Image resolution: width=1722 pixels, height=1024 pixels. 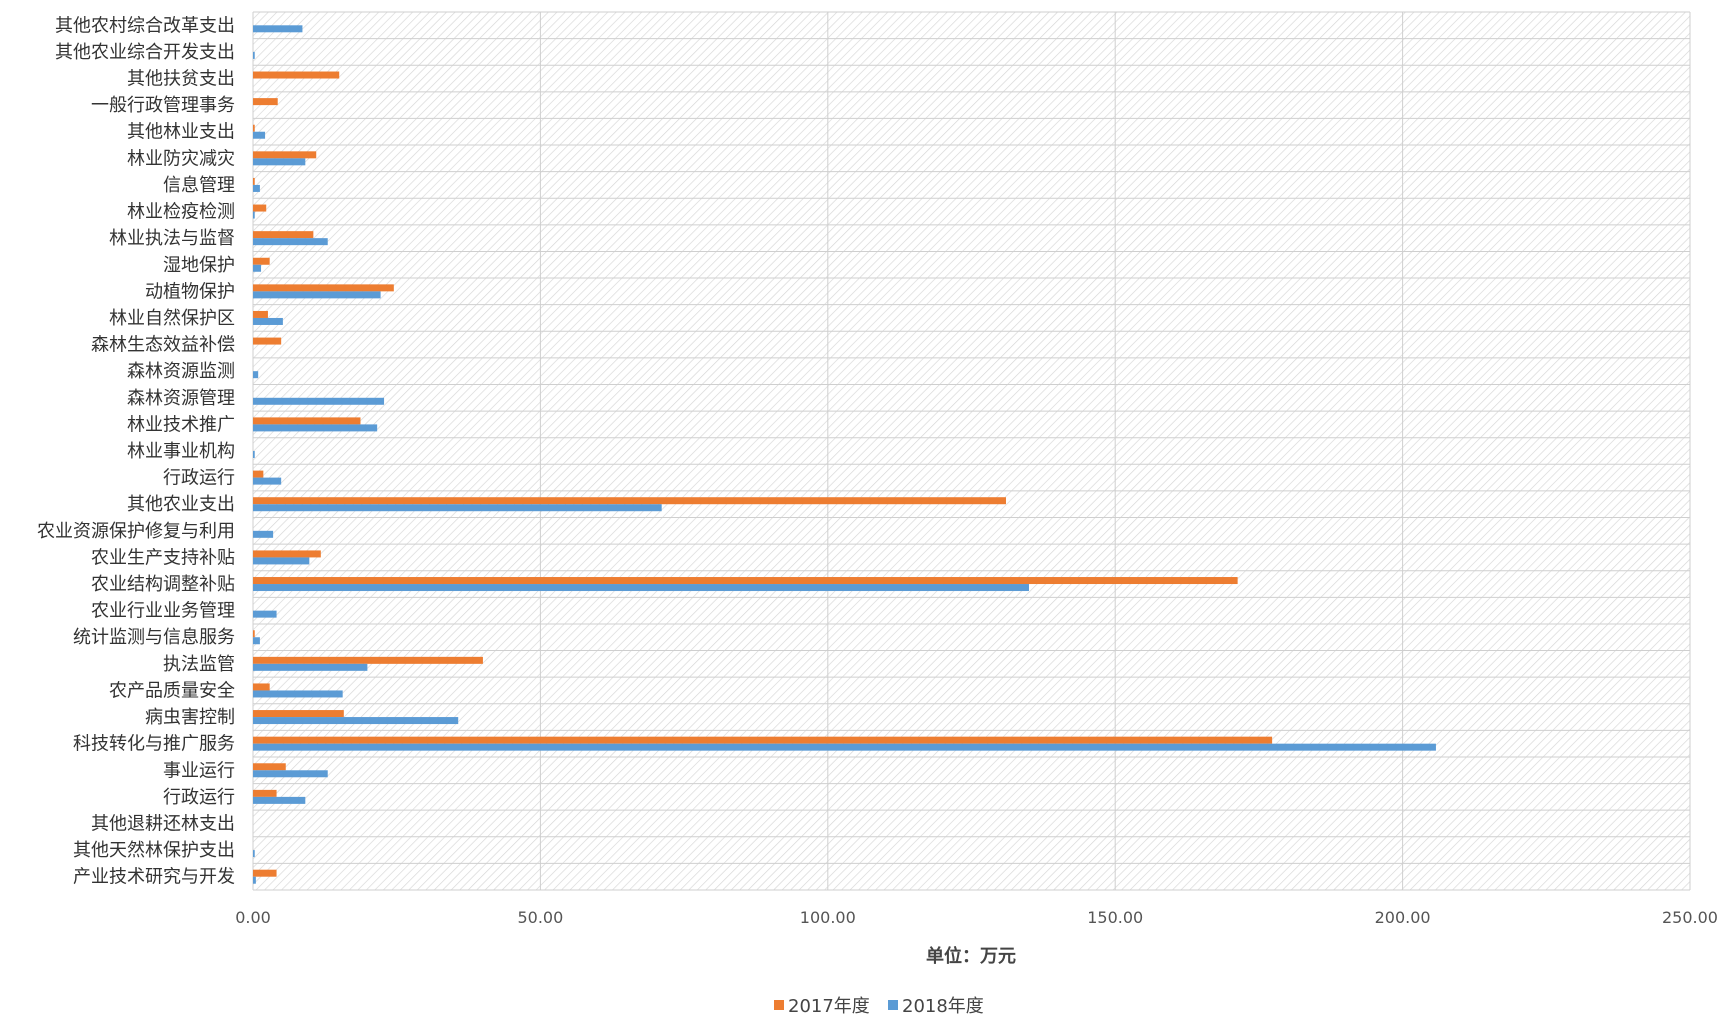 I want to click on legend: 2017年度 2018年度, so click(x=879, y=1006).